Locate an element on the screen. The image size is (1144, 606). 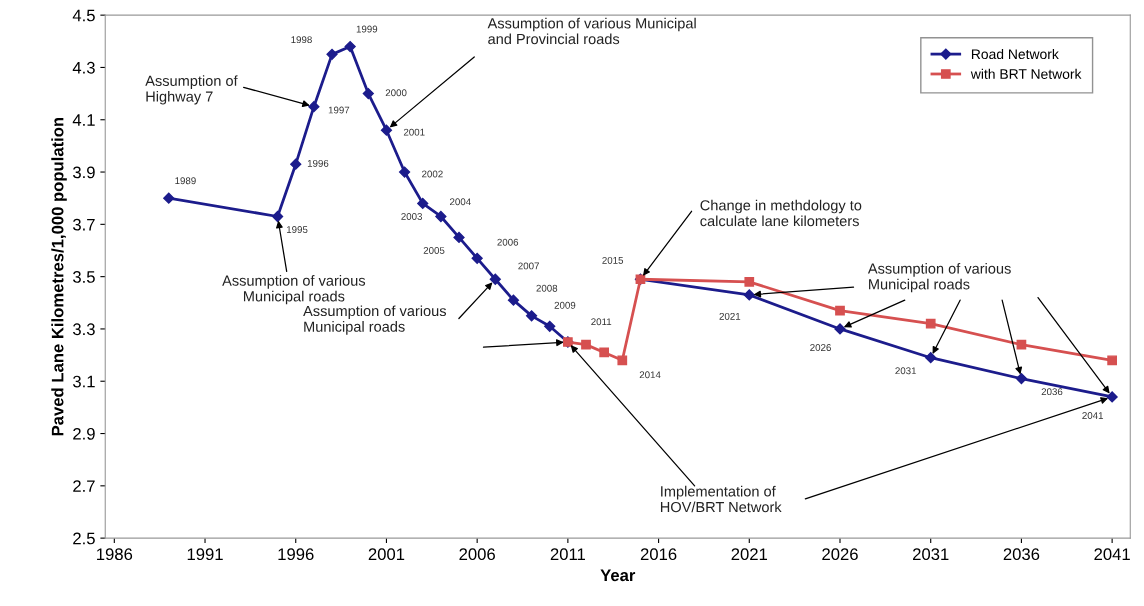
annotation: 1989 is located at coordinates (185, 181).